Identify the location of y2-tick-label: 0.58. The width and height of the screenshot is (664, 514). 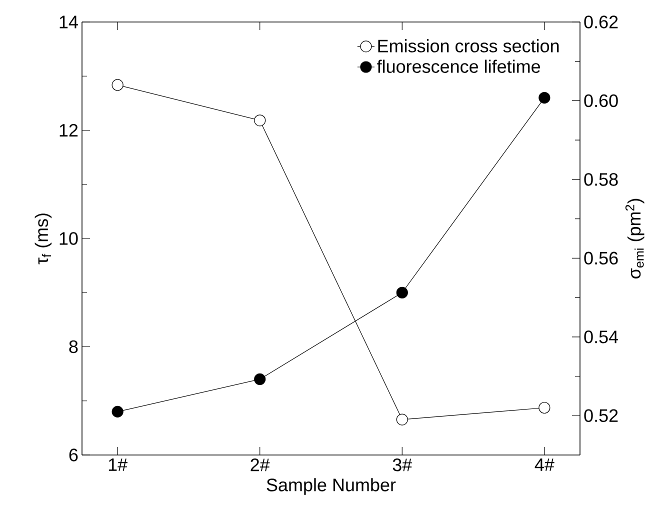
(601, 179).